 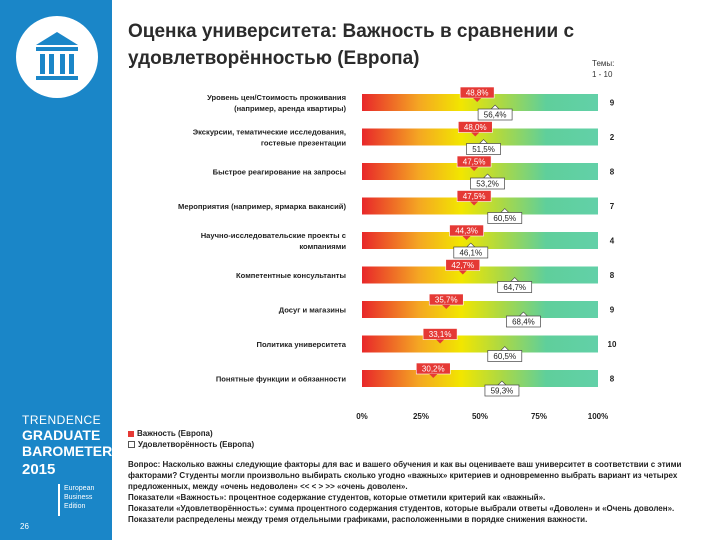 What do you see at coordinates (262, 206) in the screenshot?
I see `category-label: Мероприятия (например, ярмарка вакансий)` at bounding box center [262, 206].